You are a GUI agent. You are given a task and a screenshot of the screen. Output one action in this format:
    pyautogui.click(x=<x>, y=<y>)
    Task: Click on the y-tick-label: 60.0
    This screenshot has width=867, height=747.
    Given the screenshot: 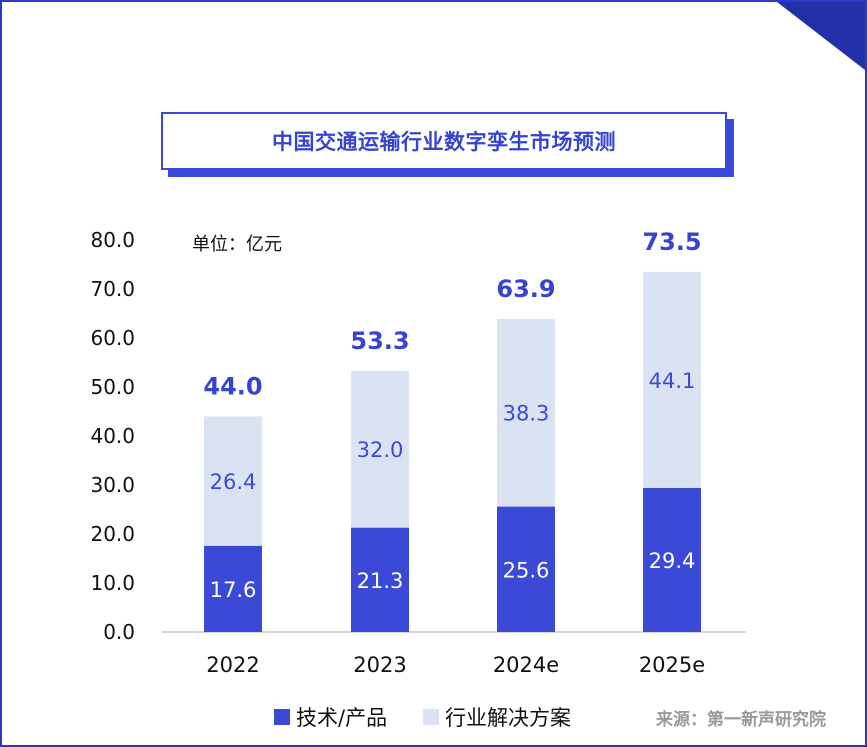 What is the action you would take?
    pyautogui.click(x=112, y=338)
    